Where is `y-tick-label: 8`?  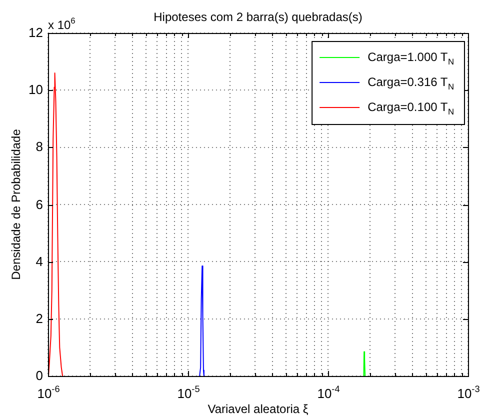
y-tick-label: 8 is located at coordinates (39, 146).